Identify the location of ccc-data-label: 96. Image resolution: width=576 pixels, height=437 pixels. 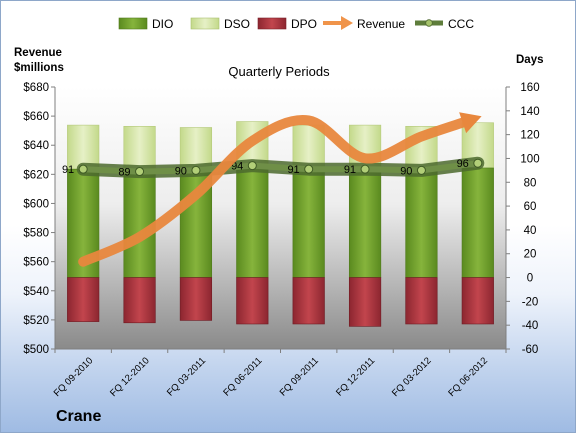
(463, 164).